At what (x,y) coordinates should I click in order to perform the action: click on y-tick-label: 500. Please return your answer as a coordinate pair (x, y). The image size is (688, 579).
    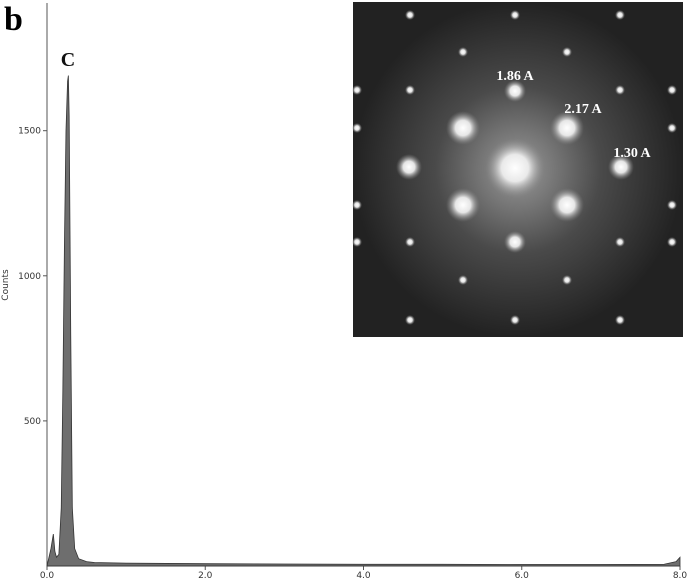
    Looking at the image, I should click on (32, 422).